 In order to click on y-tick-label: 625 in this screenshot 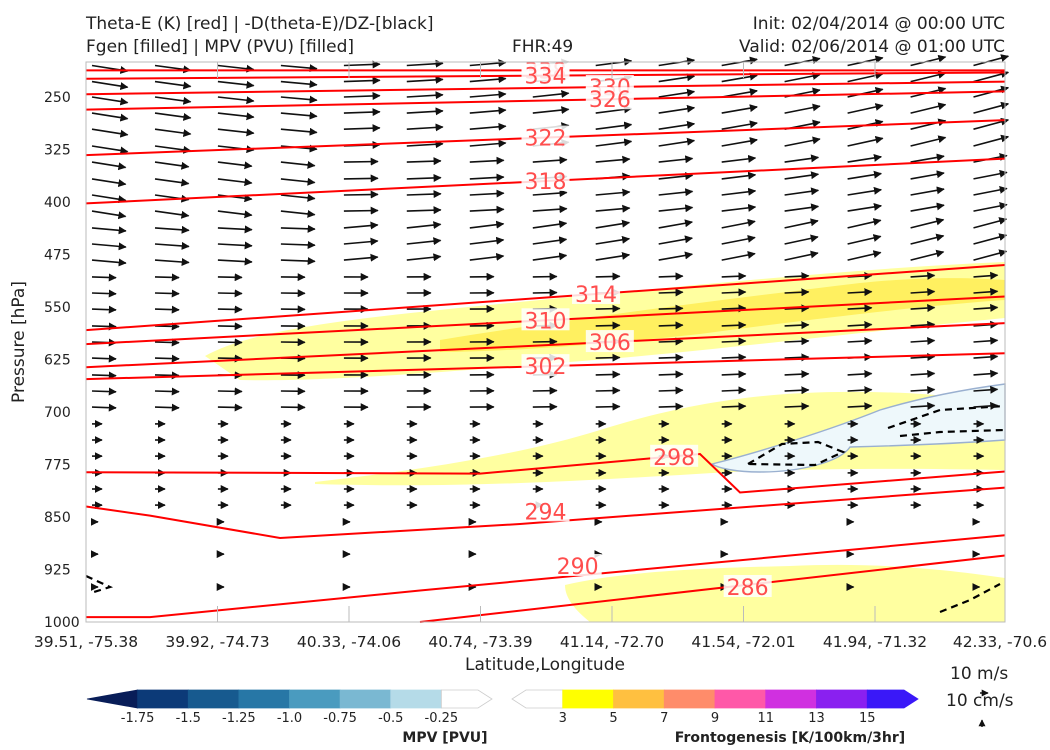, I will do `click(57, 361)`.